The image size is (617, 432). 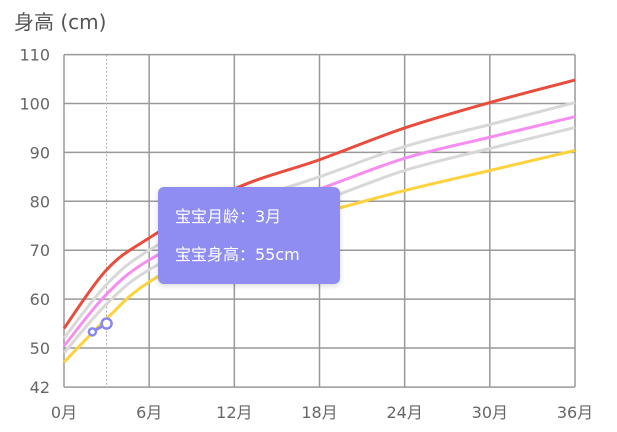 I want to click on y-axis-title: 身高 (cm), so click(x=60, y=22).